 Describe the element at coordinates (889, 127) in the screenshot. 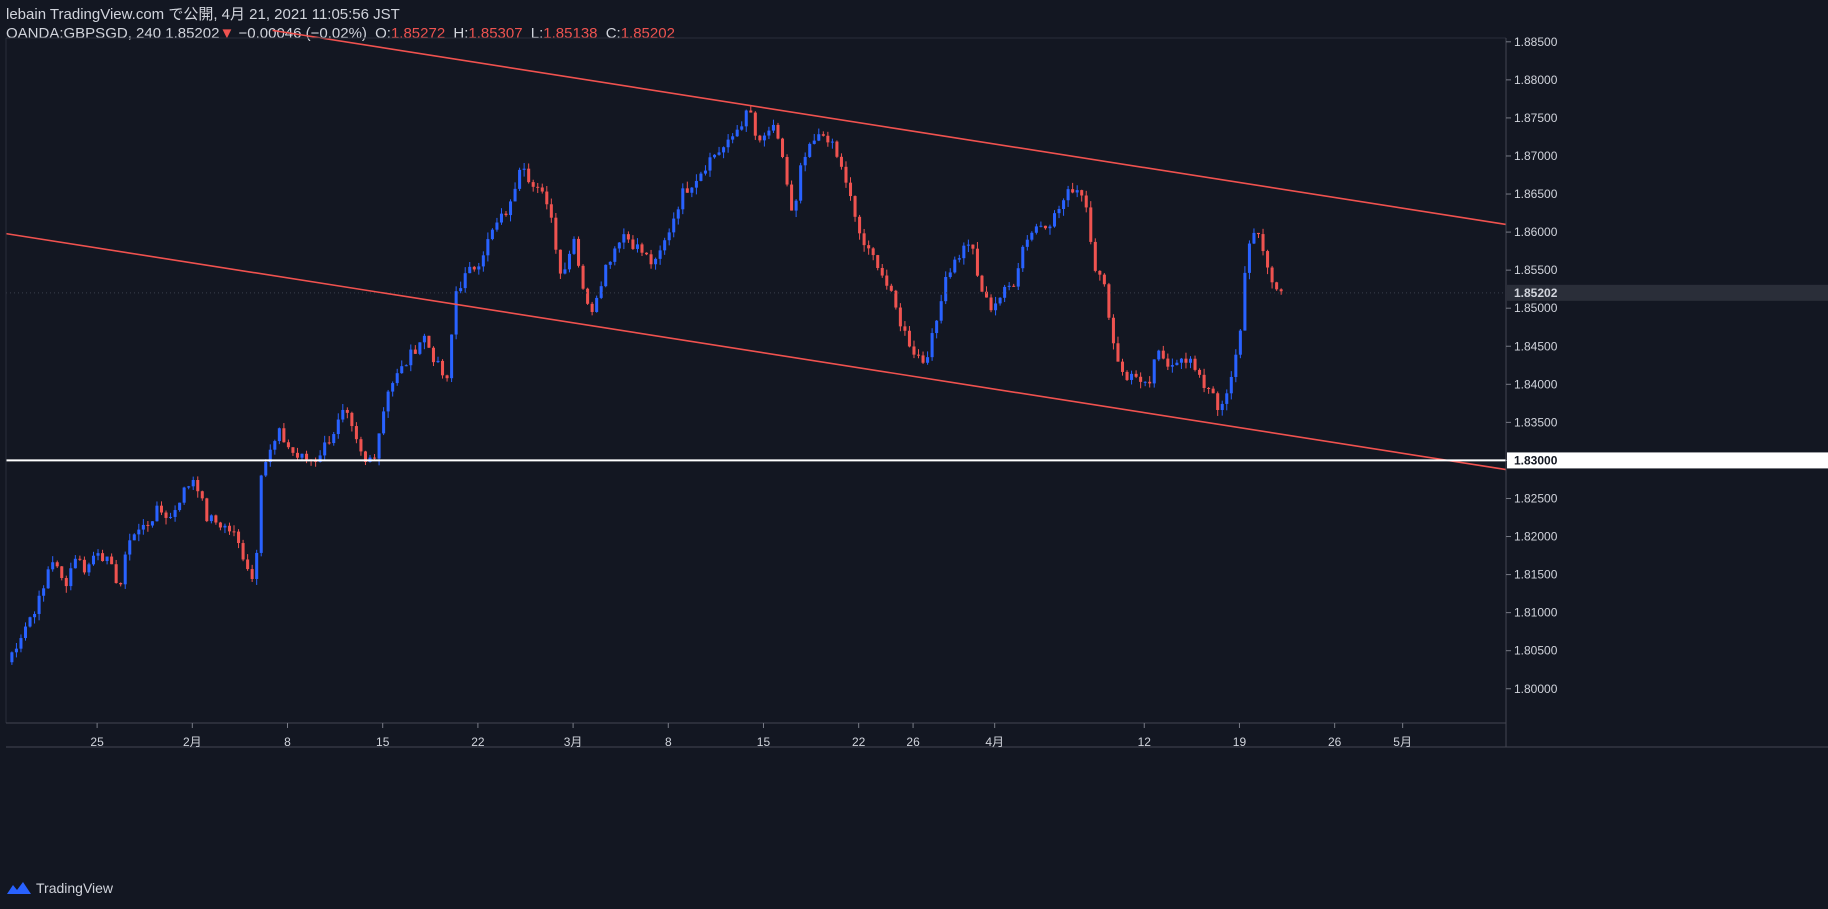

I see `upper-channel-trendline` at that location.